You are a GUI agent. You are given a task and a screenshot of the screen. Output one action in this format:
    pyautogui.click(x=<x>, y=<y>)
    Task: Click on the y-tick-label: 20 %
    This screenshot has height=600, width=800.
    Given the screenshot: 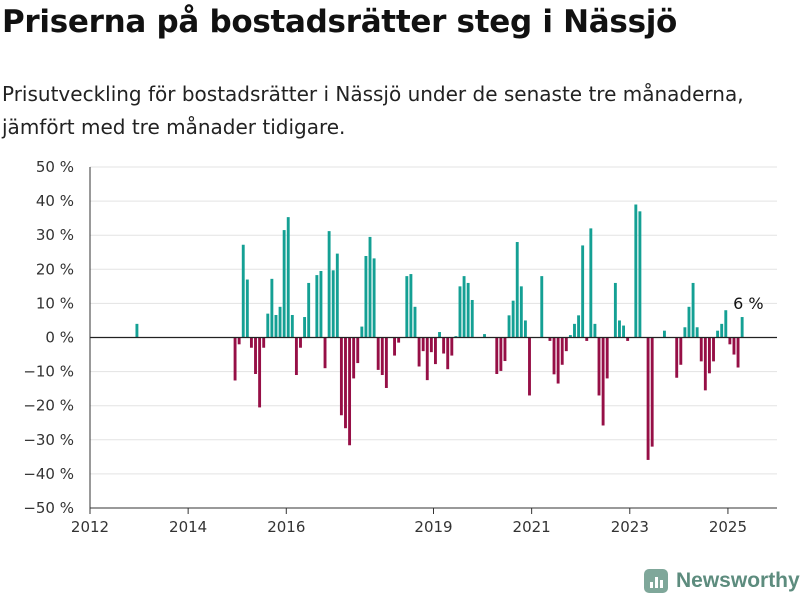 What is the action you would take?
    pyautogui.click(x=55, y=269)
    